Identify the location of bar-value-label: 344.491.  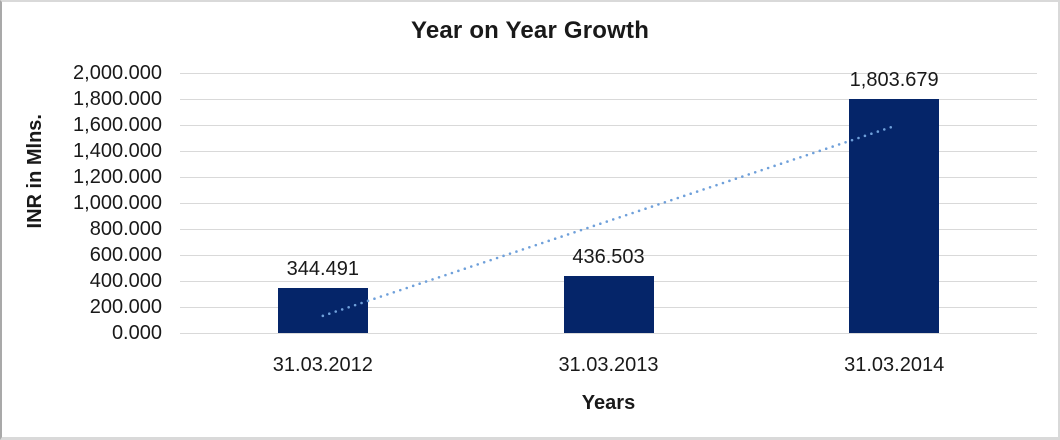
(322, 269).